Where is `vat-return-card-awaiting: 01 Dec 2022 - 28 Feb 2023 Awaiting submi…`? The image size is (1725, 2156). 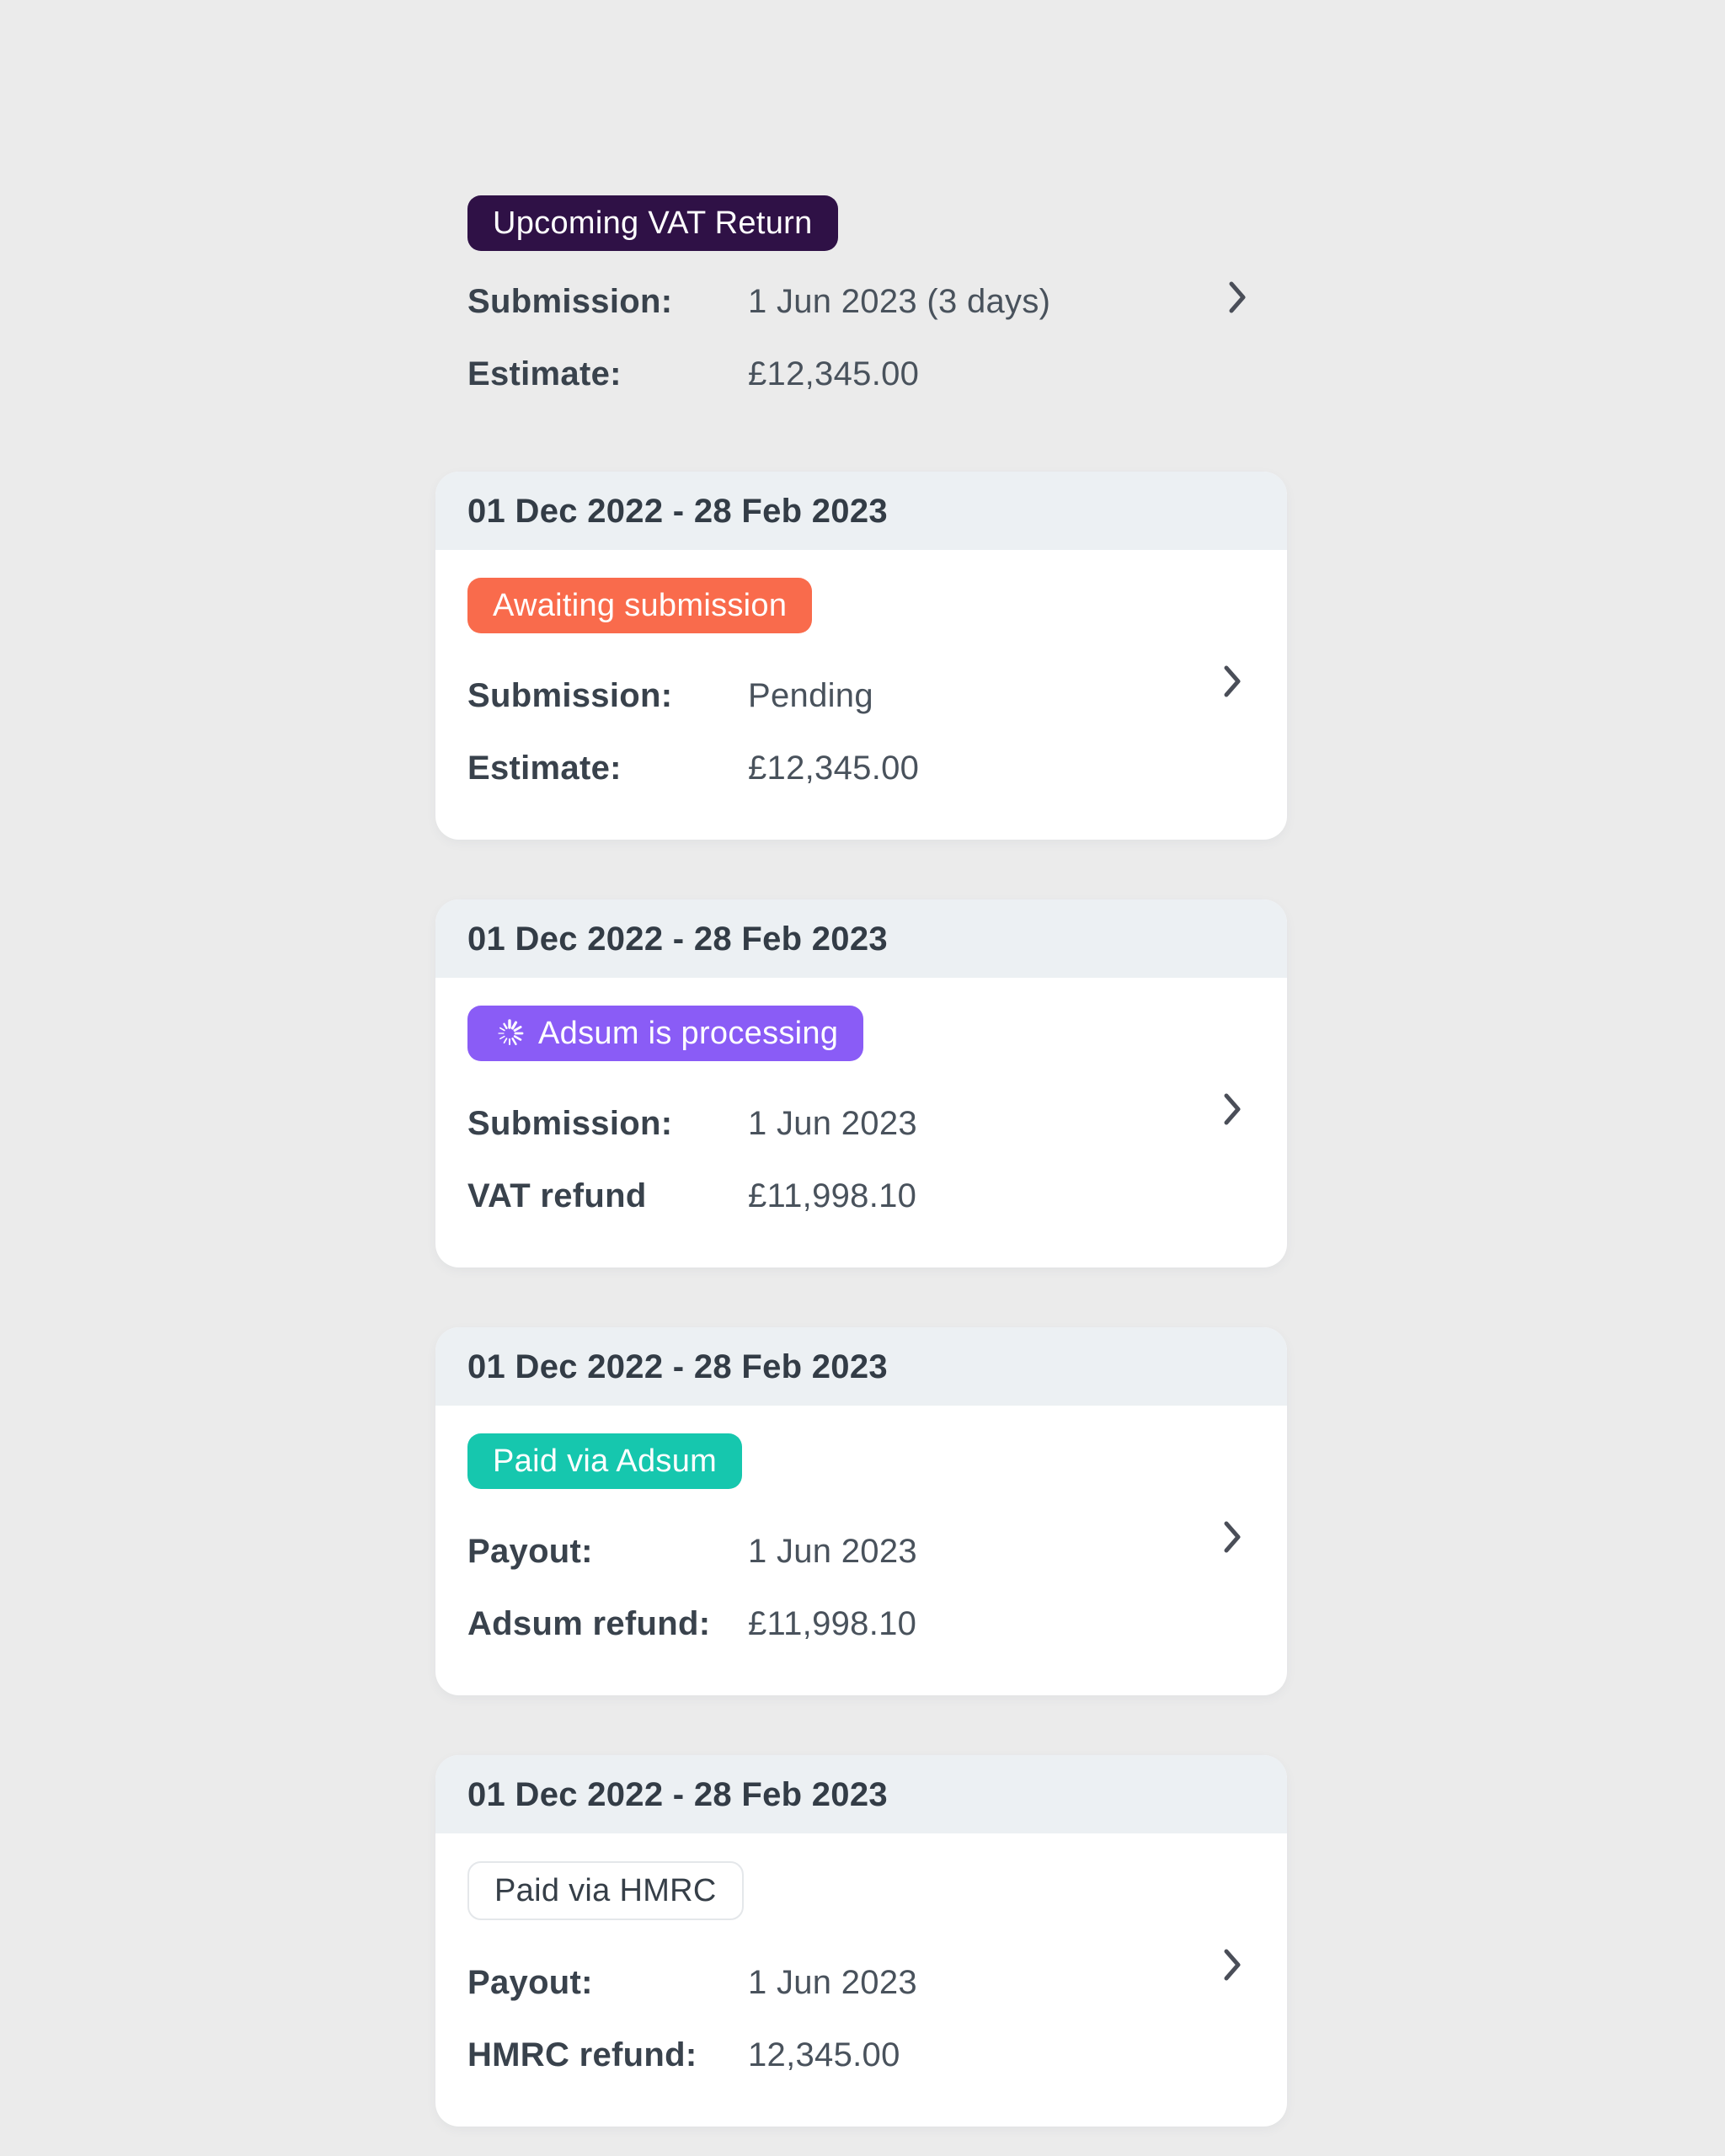
vat-return-card-awaiting: 01 Dec 2022 - 28 Feb 2023 Awaiting submi… is located at coordinates (861, 656).